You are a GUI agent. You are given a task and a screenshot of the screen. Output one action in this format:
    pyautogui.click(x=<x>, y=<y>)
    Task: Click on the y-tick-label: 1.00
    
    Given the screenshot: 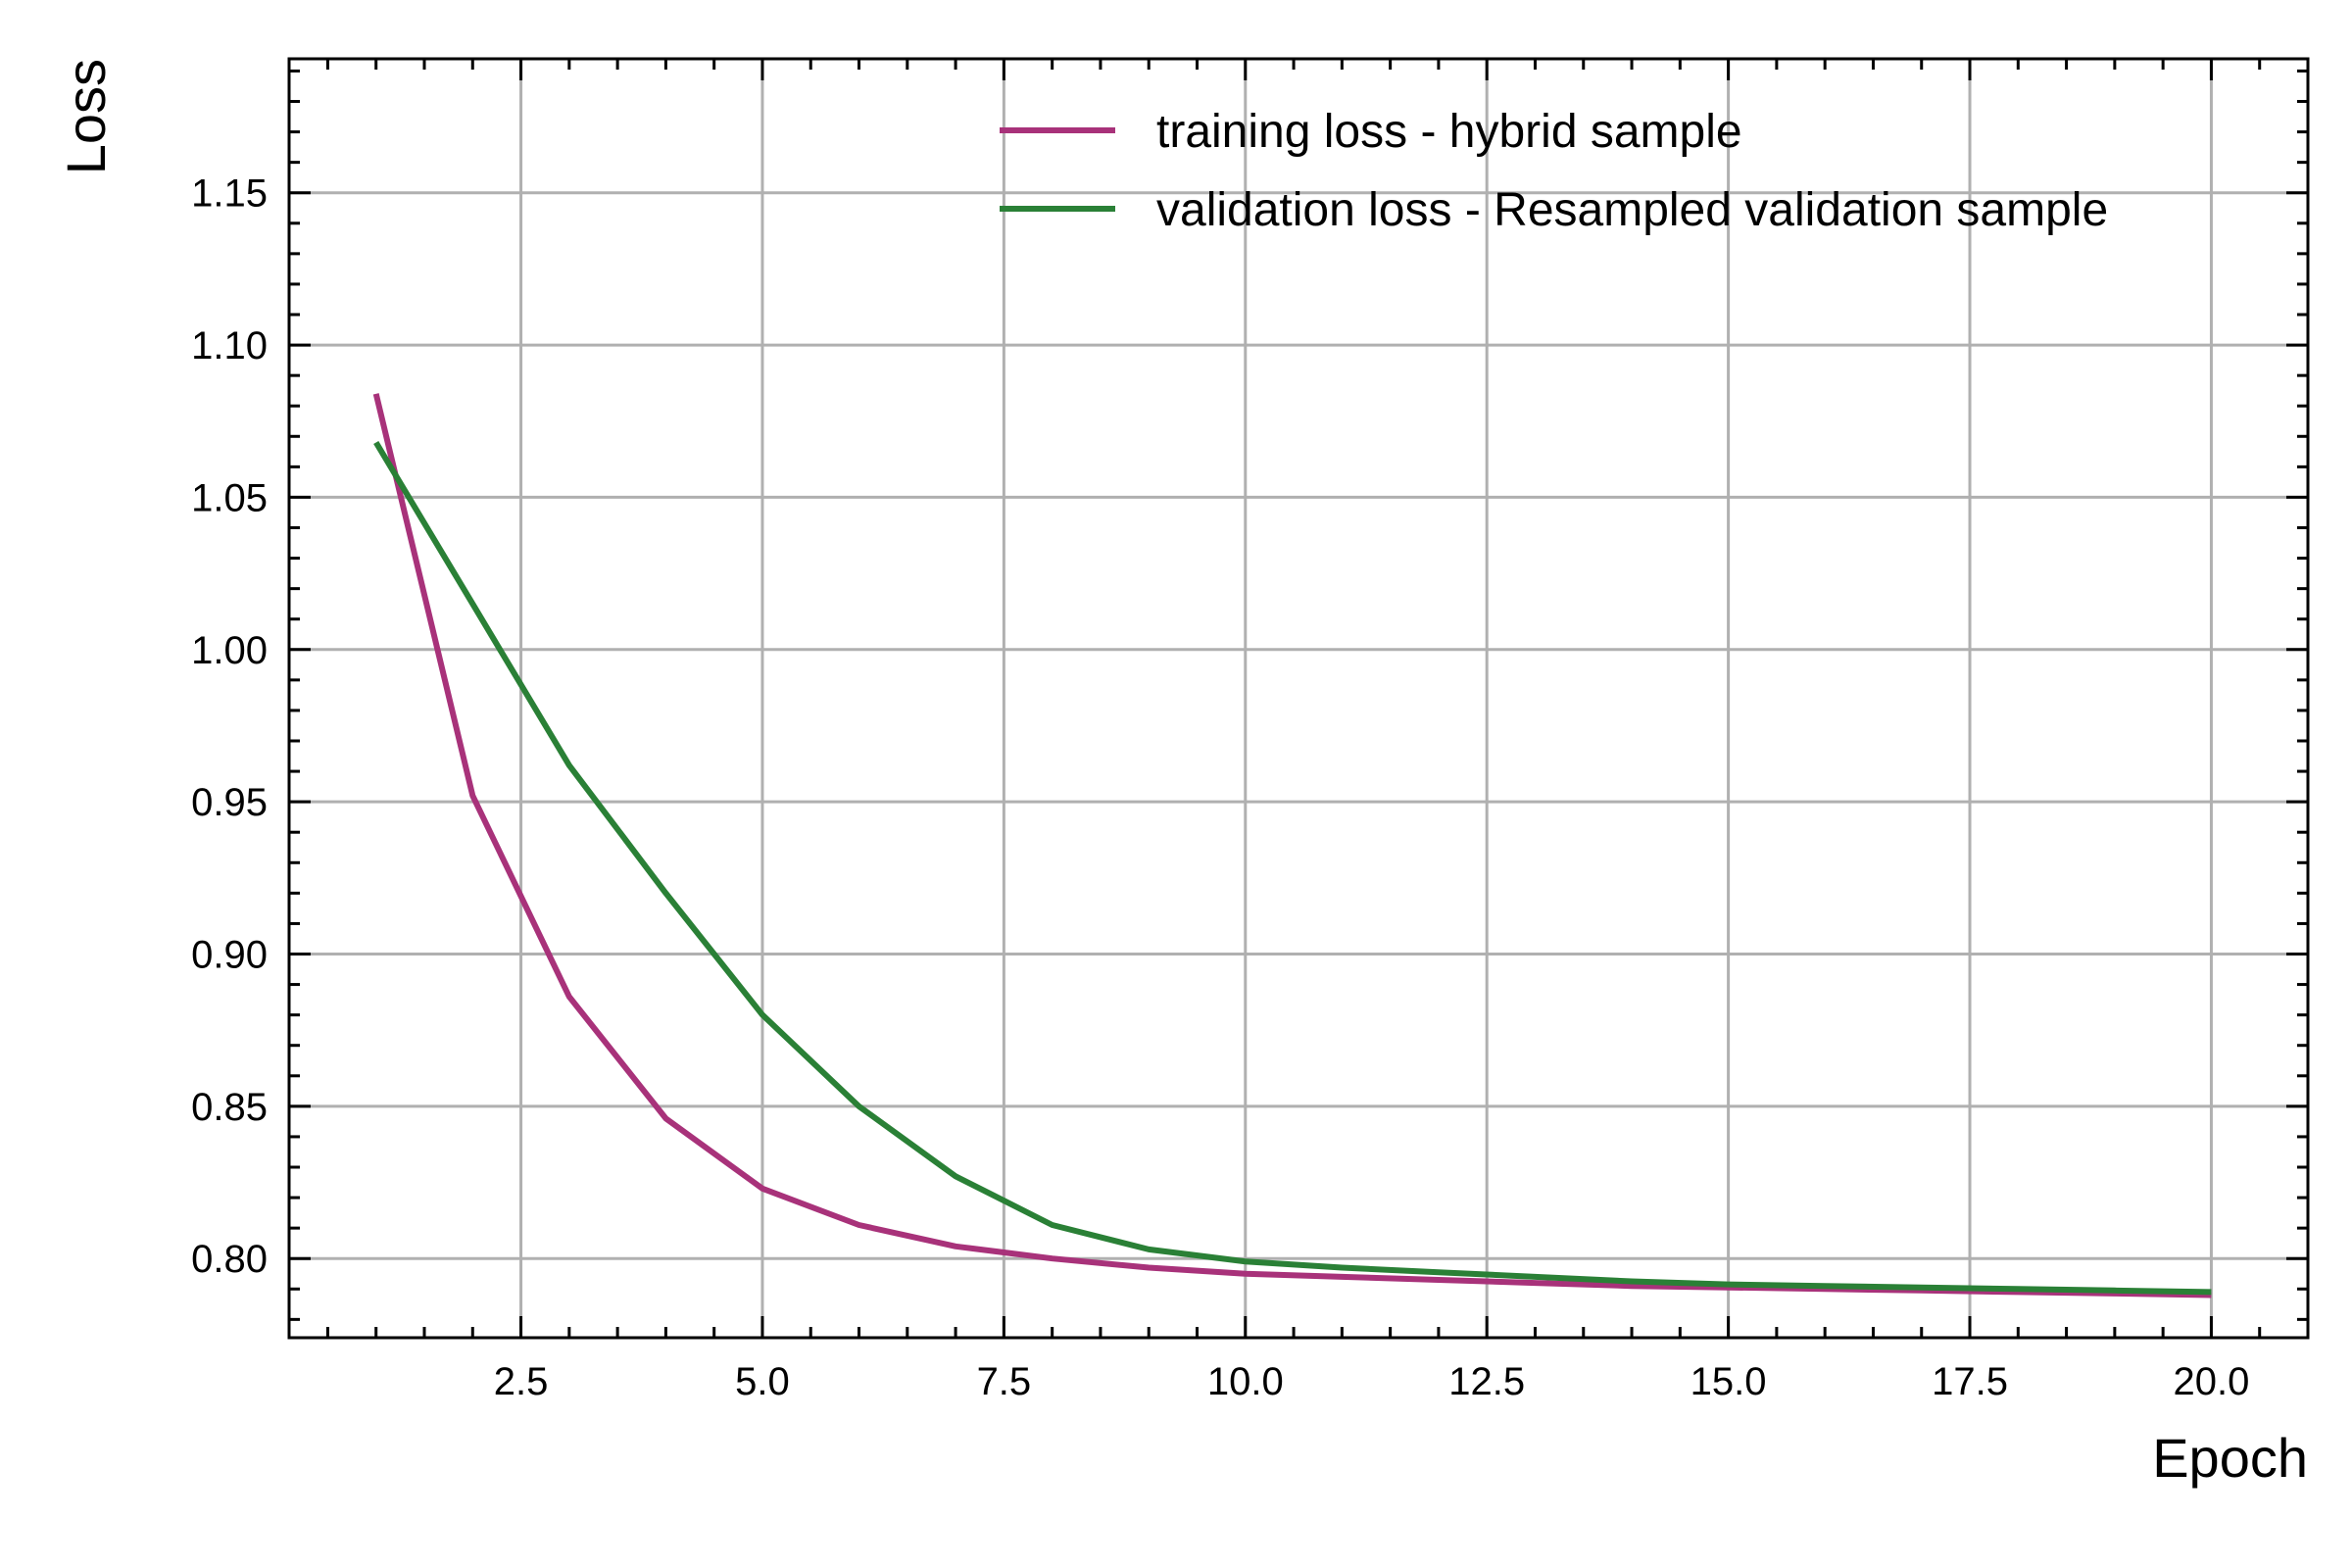 What is the action you would take?
    pyautogui.click(x=229, y=650)
    